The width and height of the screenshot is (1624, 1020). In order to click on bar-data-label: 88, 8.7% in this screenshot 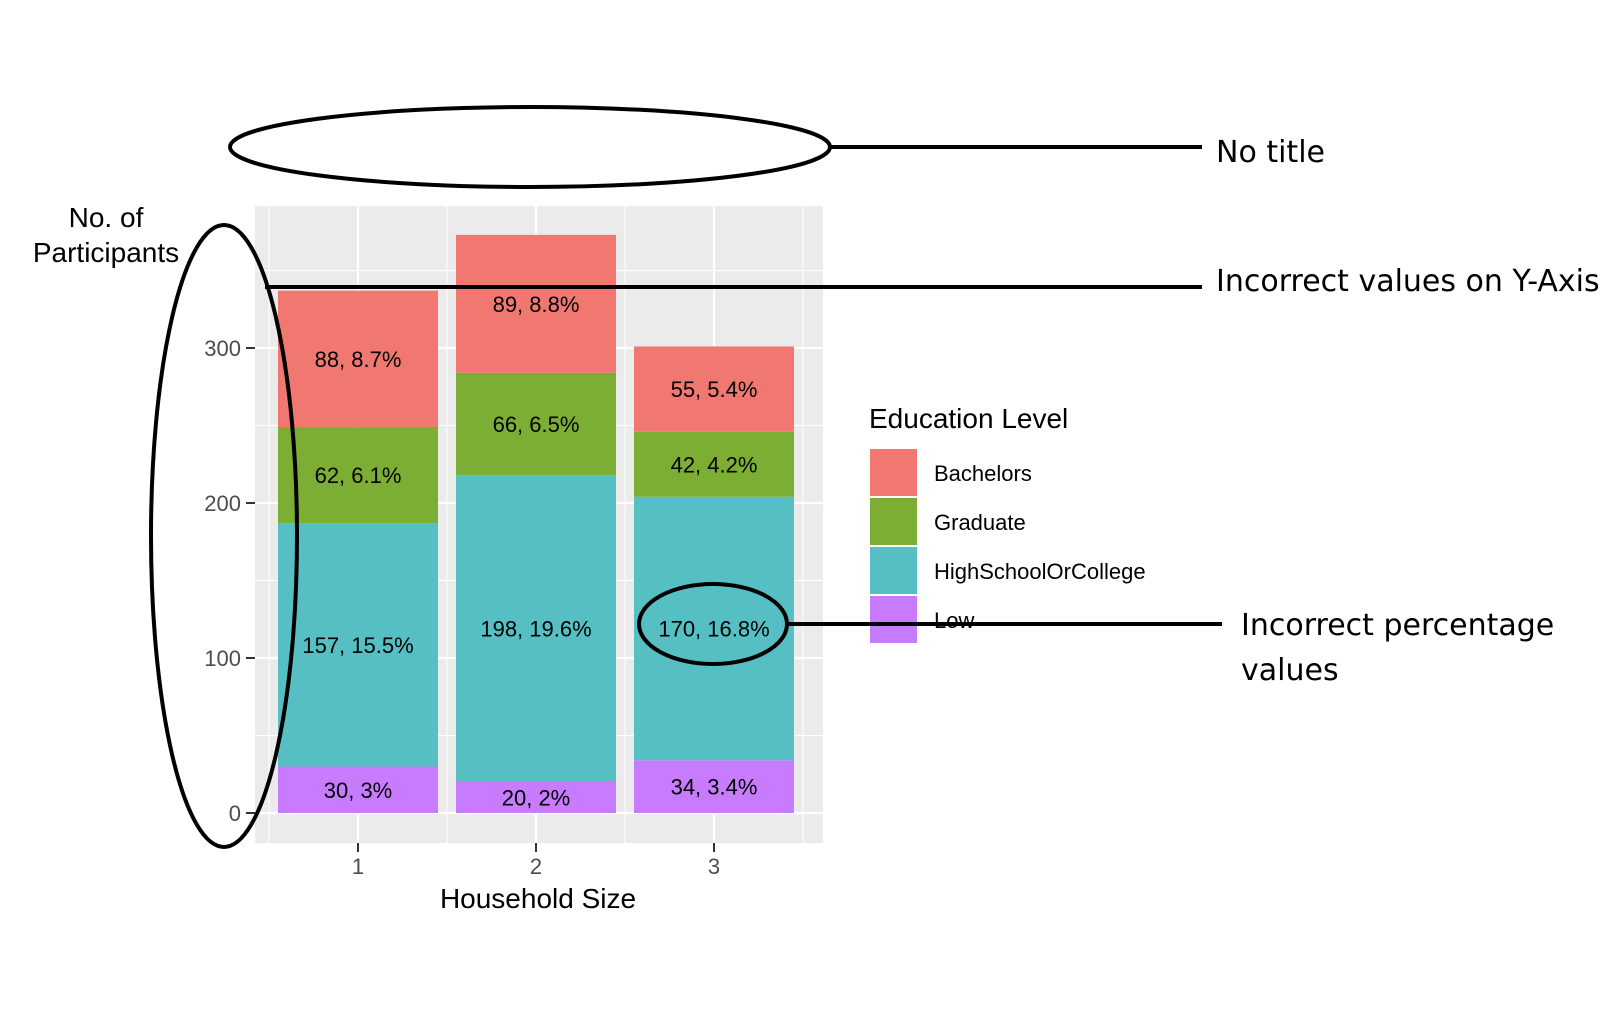, I will do `click(358, 359)`.